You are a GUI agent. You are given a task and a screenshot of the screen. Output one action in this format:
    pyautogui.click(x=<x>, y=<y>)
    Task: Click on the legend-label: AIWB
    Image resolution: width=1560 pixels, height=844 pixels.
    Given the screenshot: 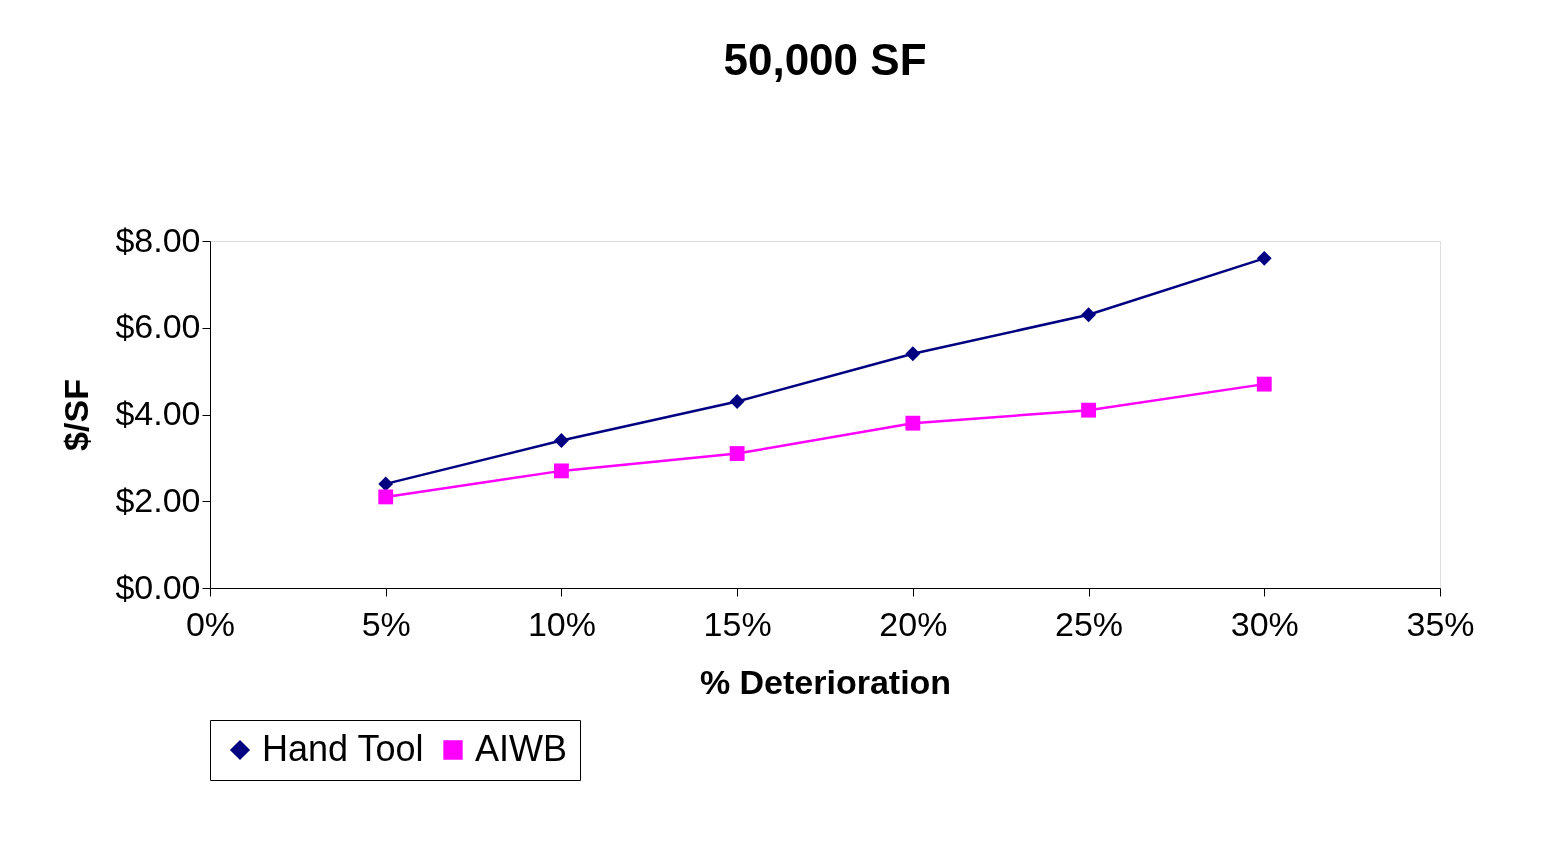 What is the action you would take?
    pyautogui.click(x=521, y=748)
    